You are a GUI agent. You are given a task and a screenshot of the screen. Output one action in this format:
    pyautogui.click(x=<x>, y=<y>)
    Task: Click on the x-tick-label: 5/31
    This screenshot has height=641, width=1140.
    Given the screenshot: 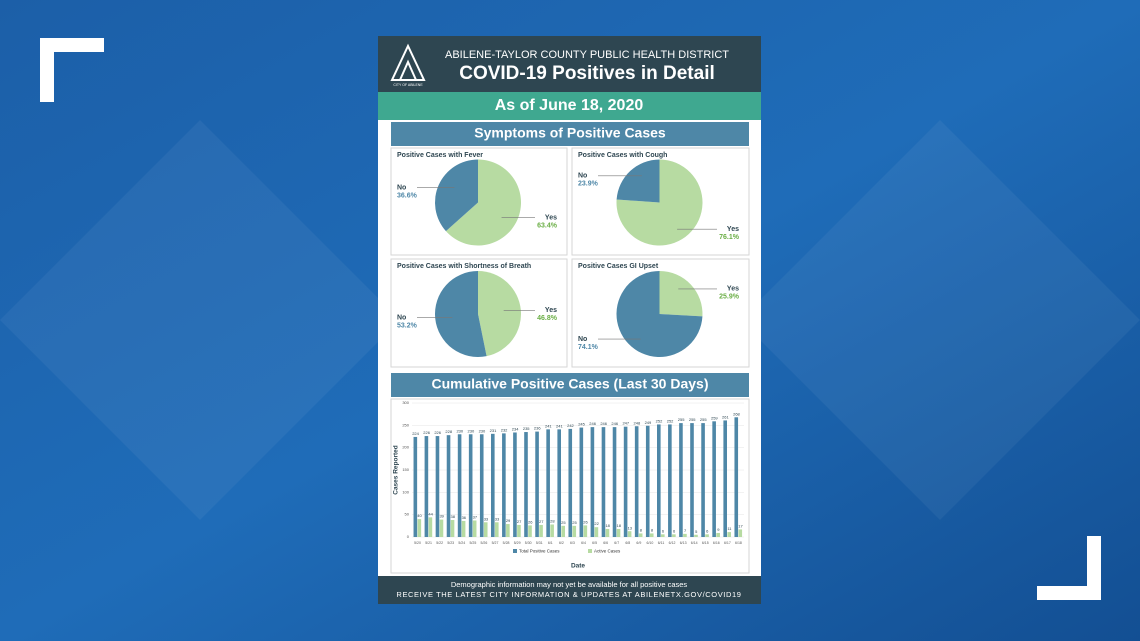 What is the action you would take?
    pyautogui.click(x=539, y=543)
    